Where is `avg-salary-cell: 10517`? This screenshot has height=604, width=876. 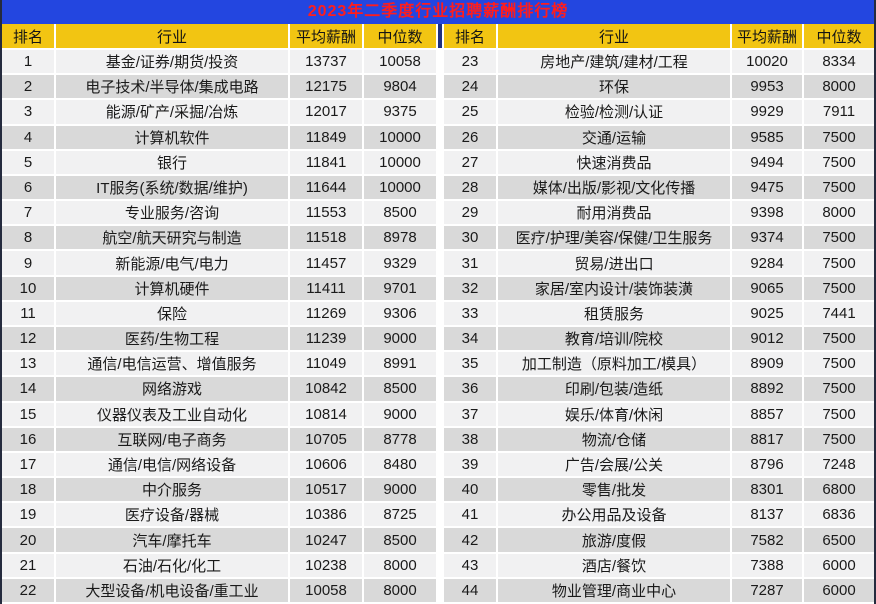 avg-salary-cell: 10517 is located at coordinates (326, 490).